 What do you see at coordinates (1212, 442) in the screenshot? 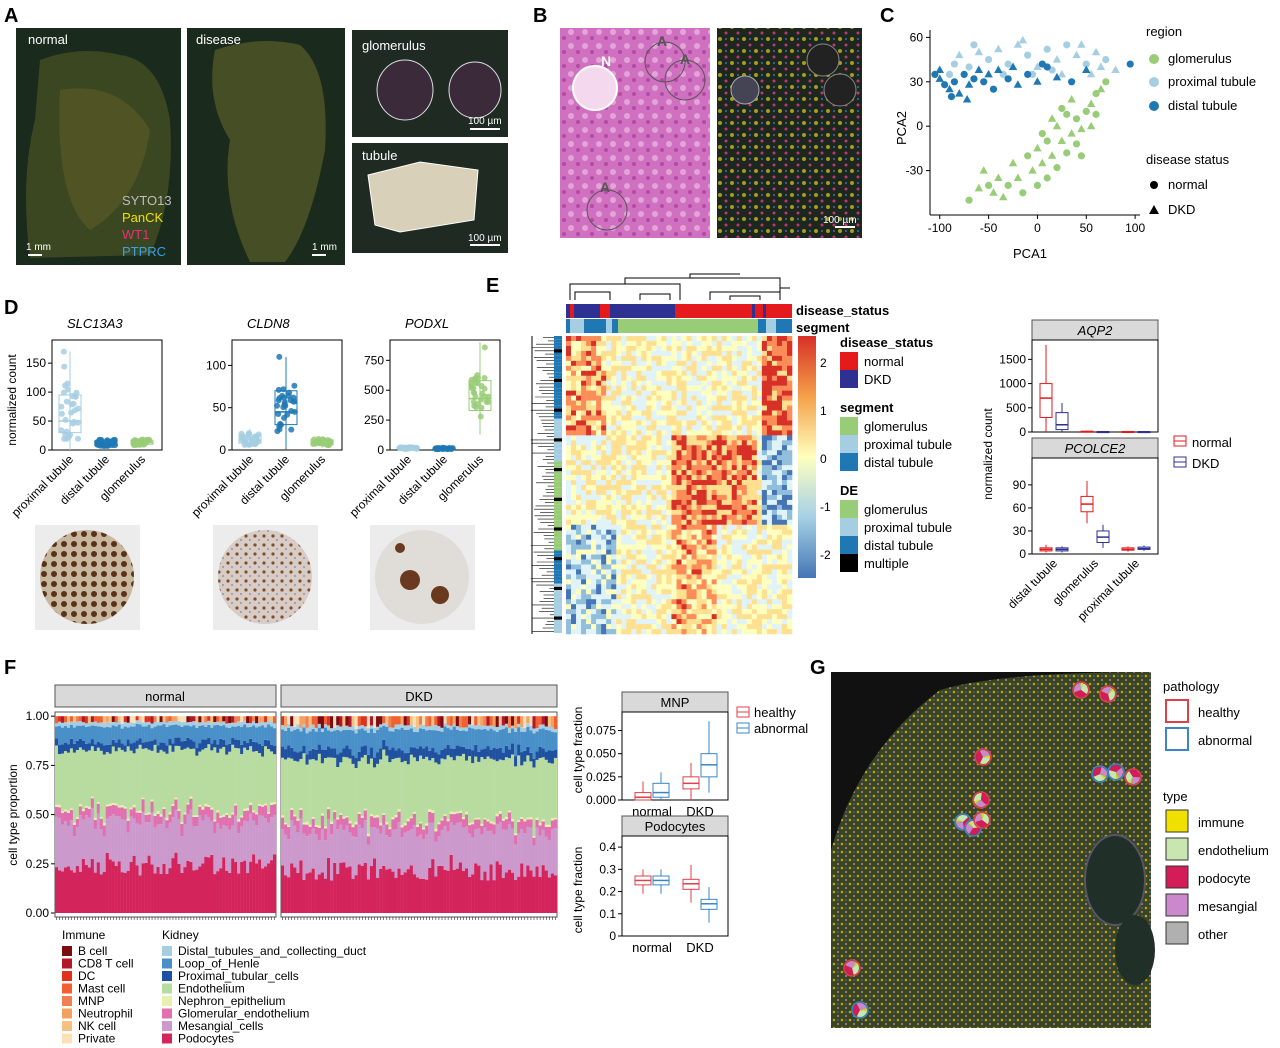
I see `box-legend-normal: normal` at bounding box center [1212, 442].